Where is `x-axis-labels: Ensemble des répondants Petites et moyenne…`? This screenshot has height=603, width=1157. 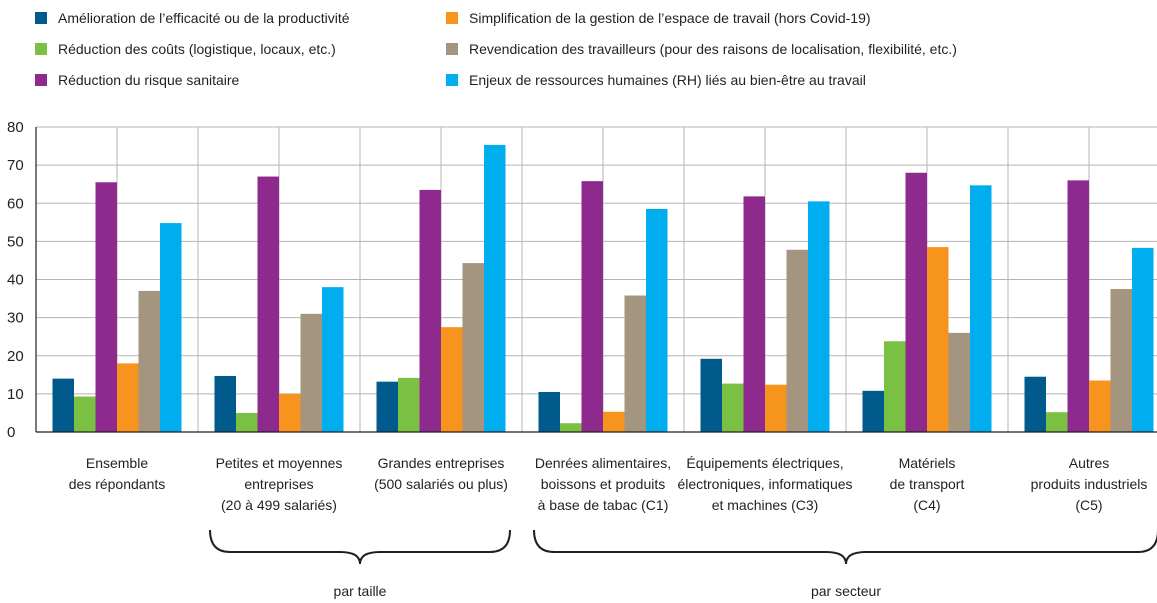
x-axis-labels: Ensemble des répondants Petites et moyenne… is located at coordinates (608, 484).